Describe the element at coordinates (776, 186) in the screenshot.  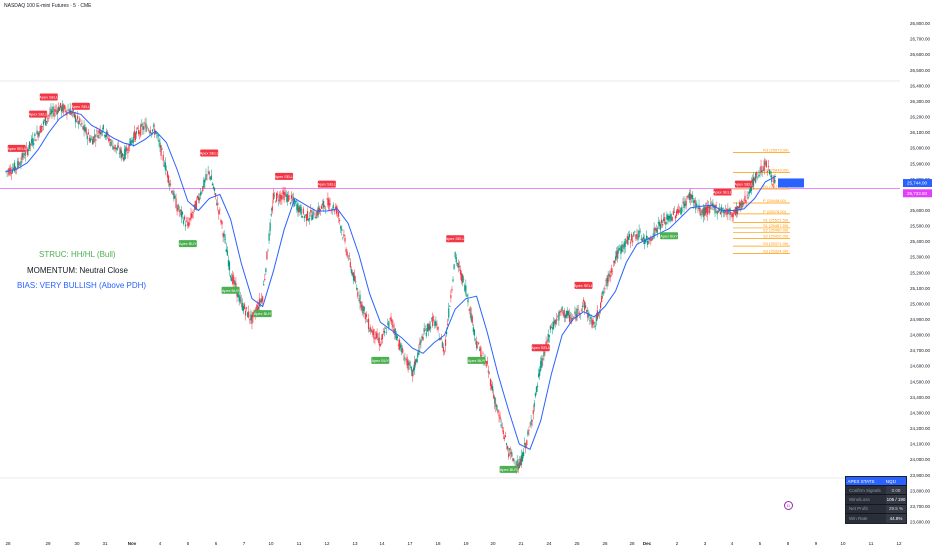
I see `pivot-level-label: R1 (25737.75)` at that location.